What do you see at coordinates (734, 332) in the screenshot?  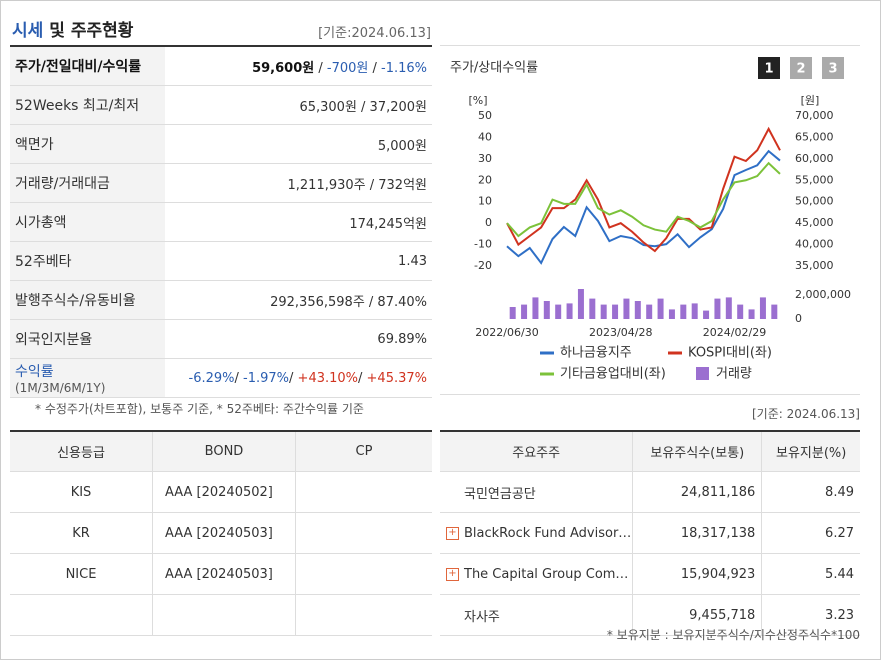 I see `x-tick-label: 2024/02/29` at bounding box center [734, 332].